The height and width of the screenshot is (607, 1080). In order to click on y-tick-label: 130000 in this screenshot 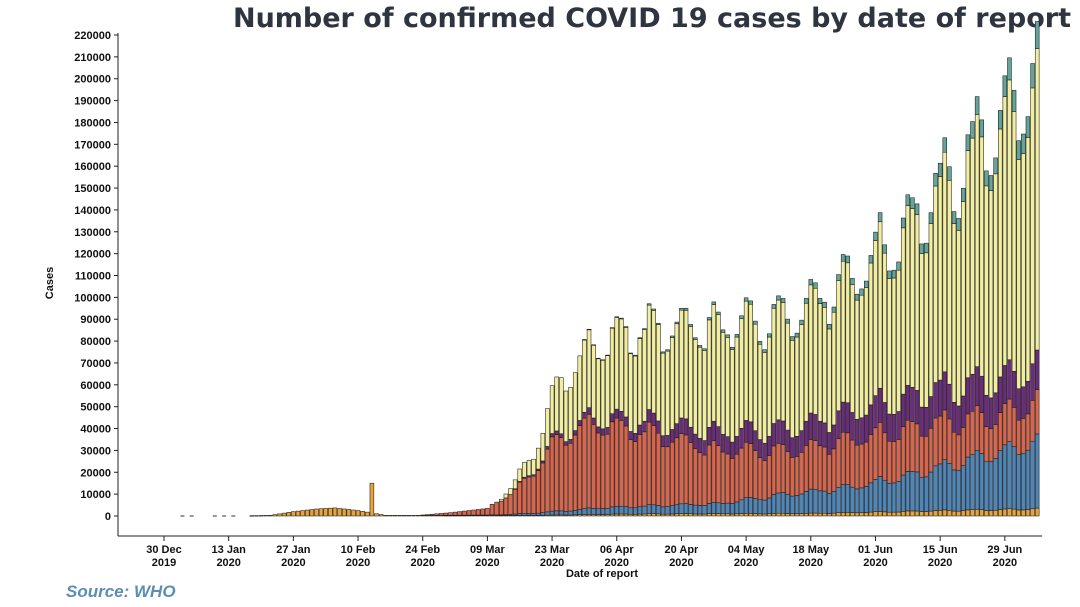, I will do `click(92, 233)`.